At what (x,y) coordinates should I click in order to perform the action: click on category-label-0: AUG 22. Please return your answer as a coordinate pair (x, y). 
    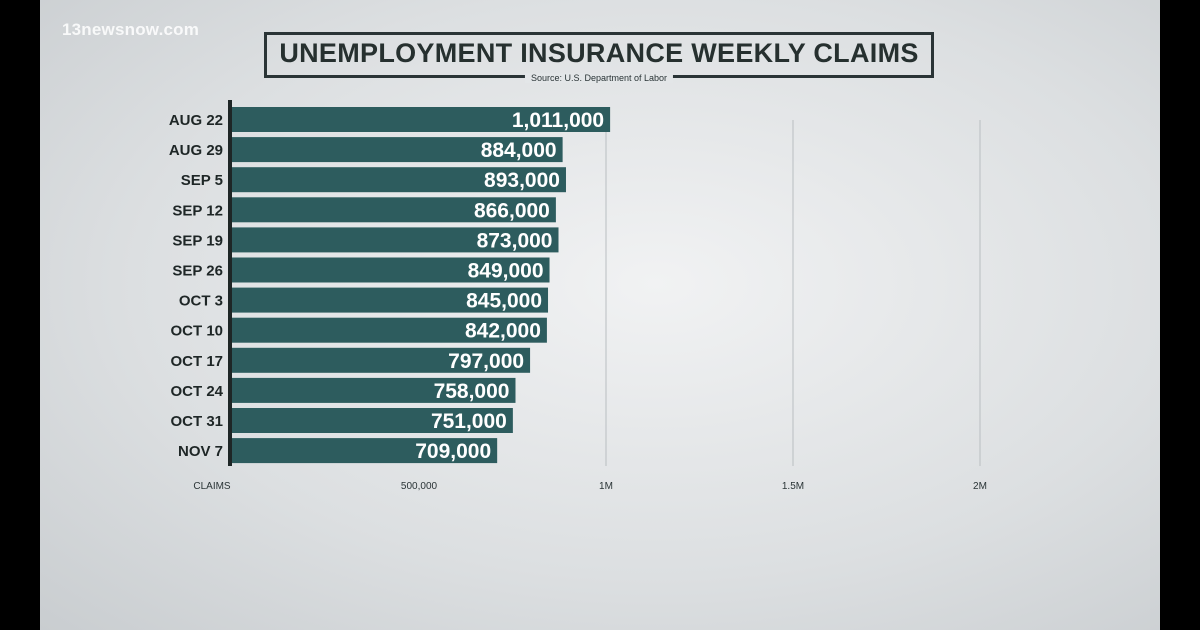
    Looking at the image, I should click on (196, 120).